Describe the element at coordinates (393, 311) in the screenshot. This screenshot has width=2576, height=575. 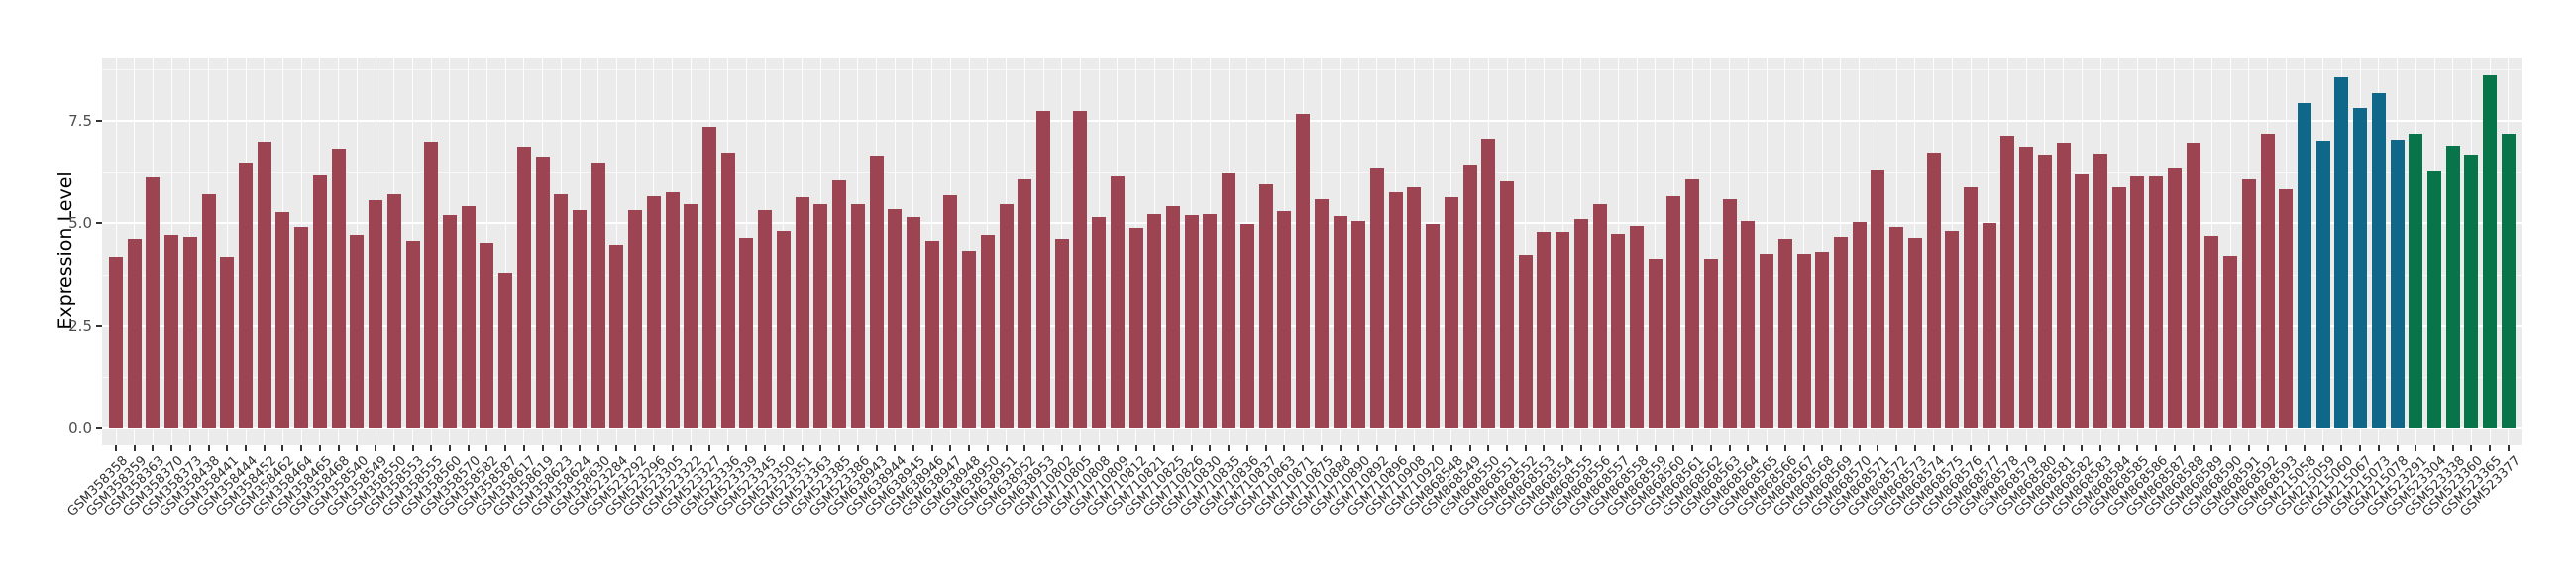
I see `bar-GSM358550` at that location.